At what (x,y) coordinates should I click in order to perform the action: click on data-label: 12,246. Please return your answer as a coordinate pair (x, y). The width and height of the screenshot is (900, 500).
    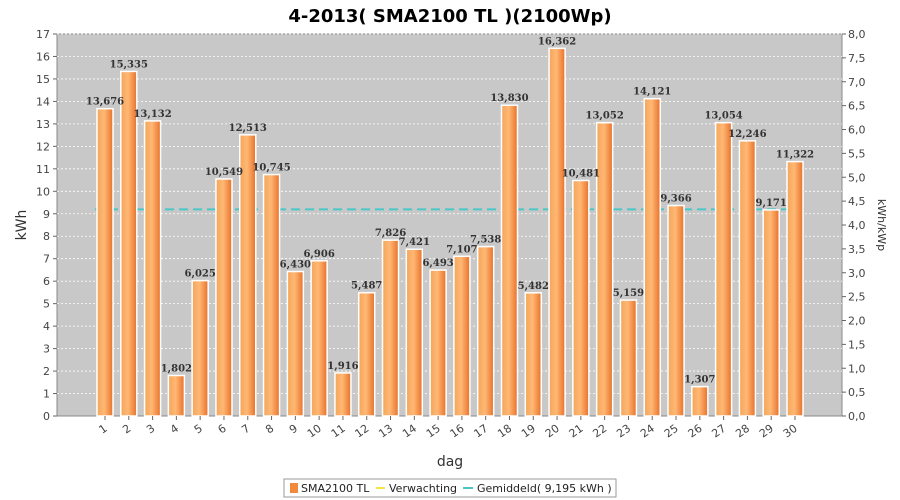
    Looking at the image, I should click on (747, 134).